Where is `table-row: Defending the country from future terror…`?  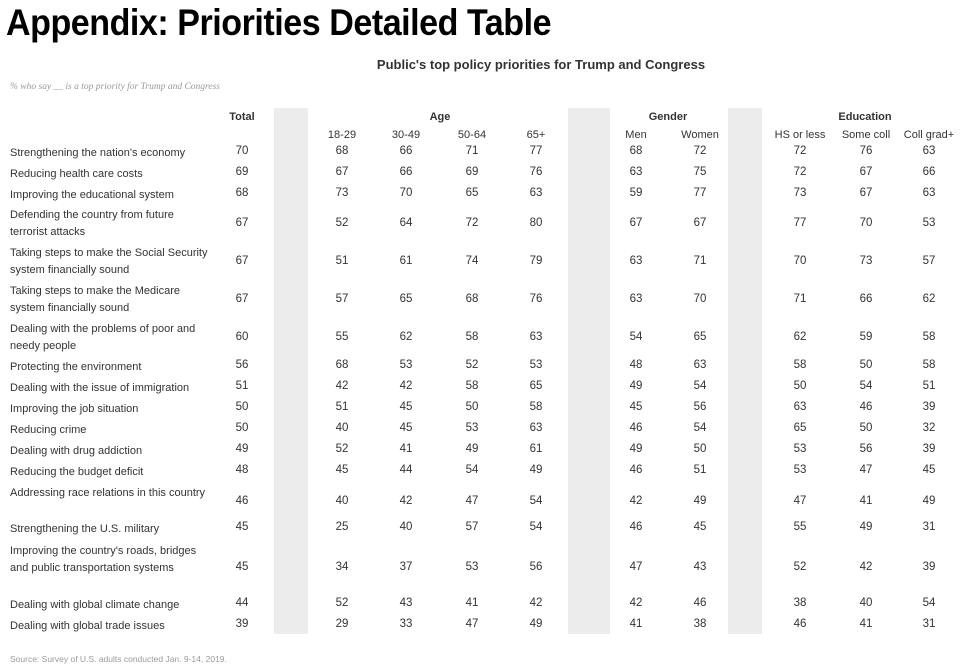
table-row: Defending the country from future terror… is located at coordinates (482, 223).